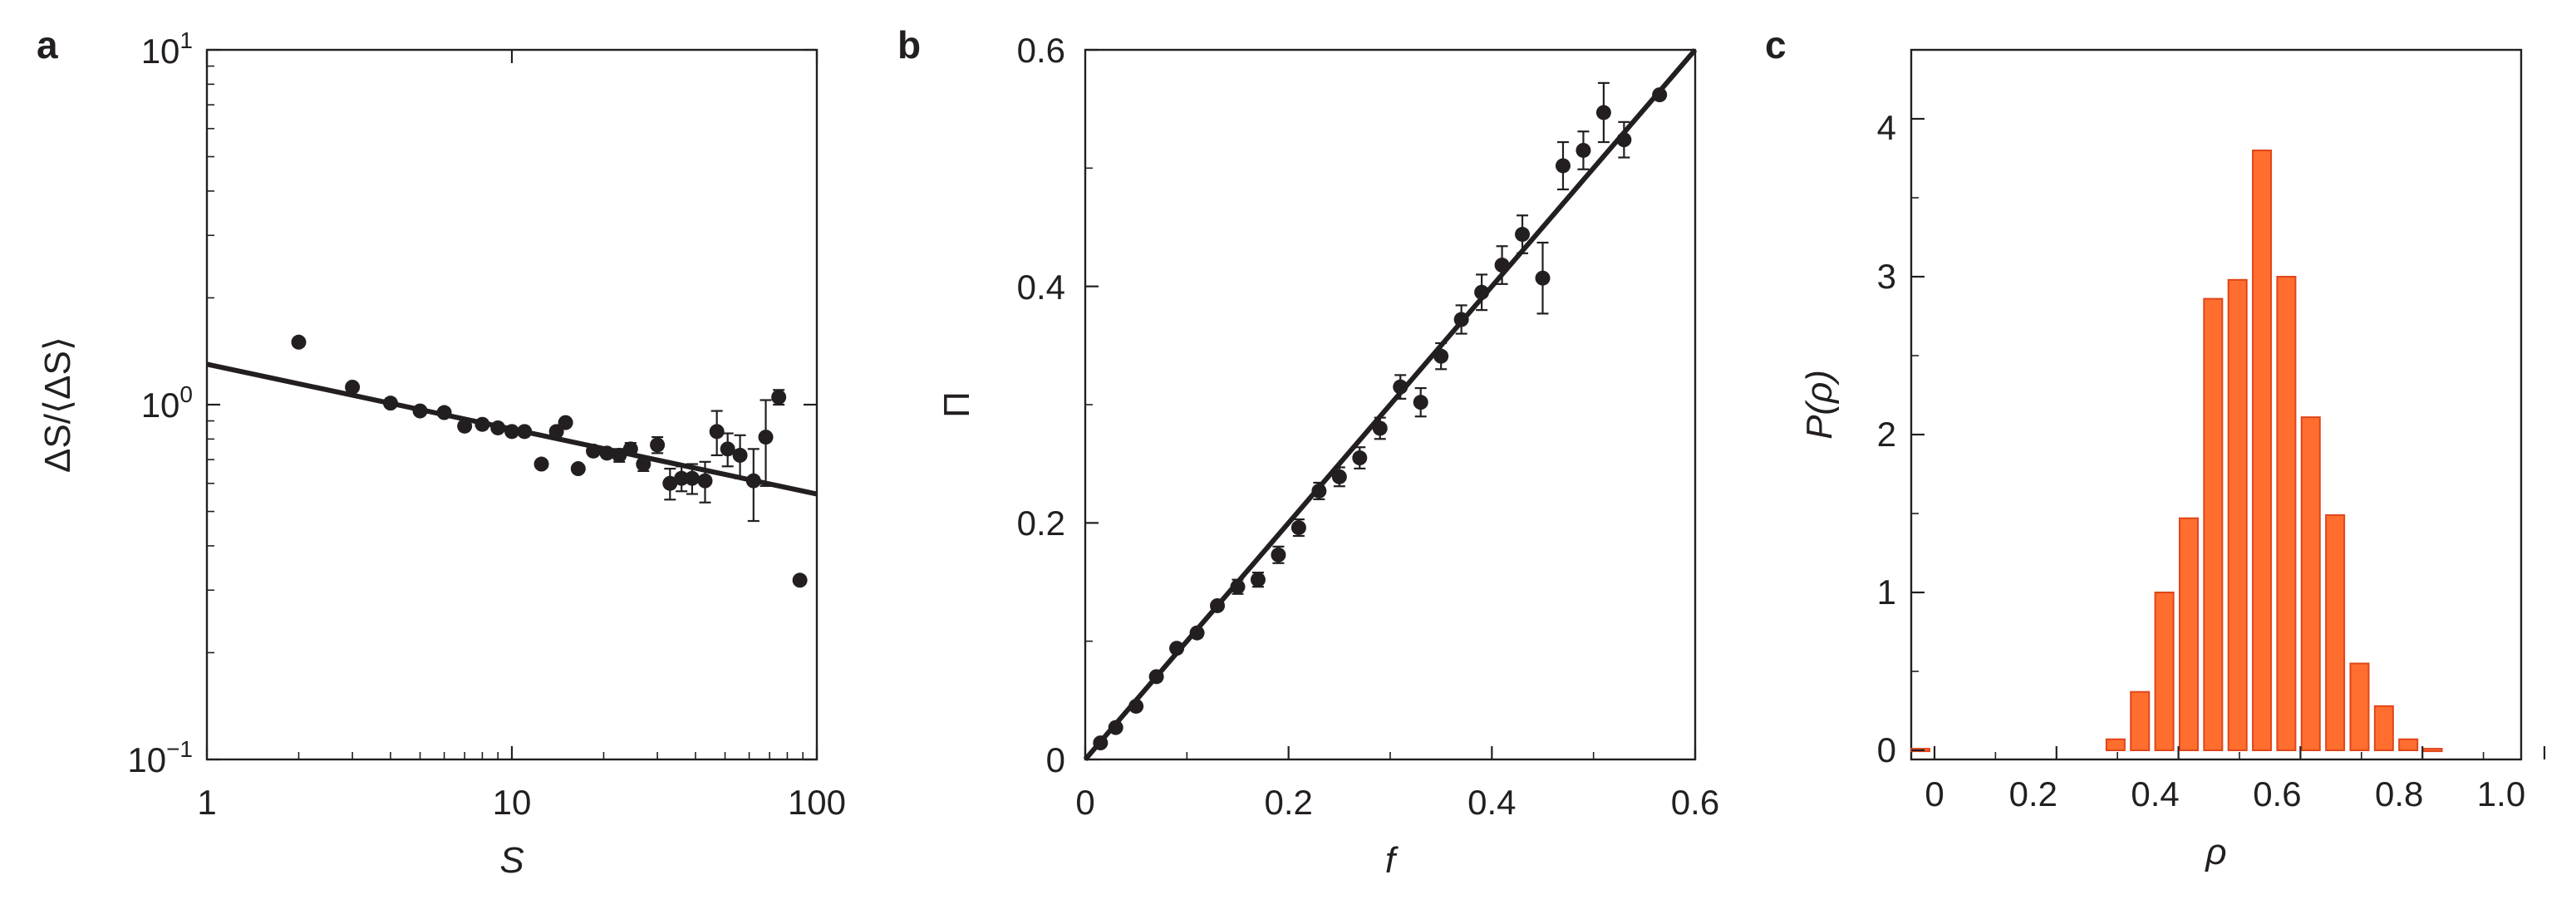 The image size is (2576, 914). Describe the element at coordinates (1084, 802) in the screenshot. I see `panel-b-xtick-0: 0` at that location.